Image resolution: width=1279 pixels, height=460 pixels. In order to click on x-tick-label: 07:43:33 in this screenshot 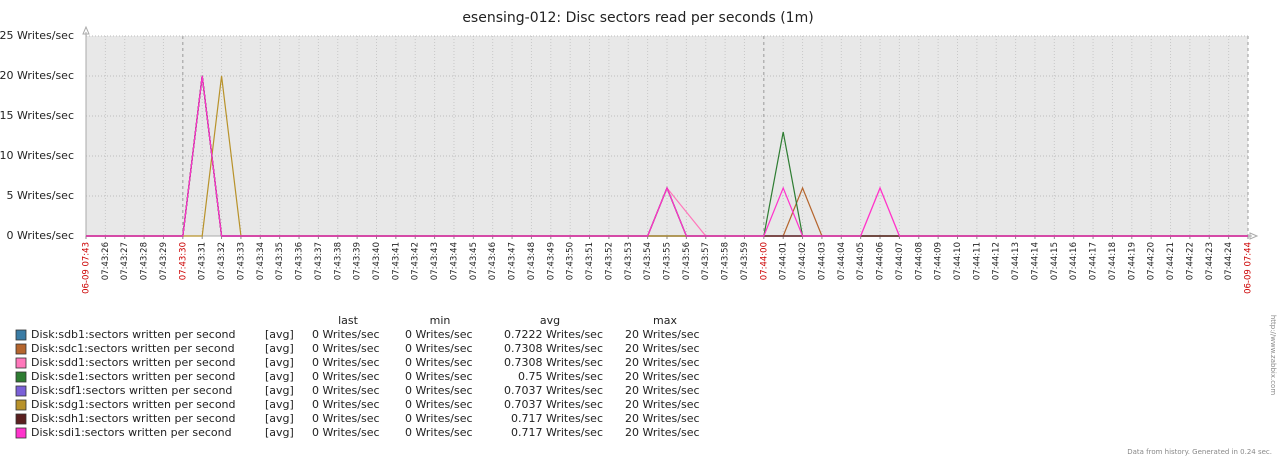, I will do `click(241, 261)`.